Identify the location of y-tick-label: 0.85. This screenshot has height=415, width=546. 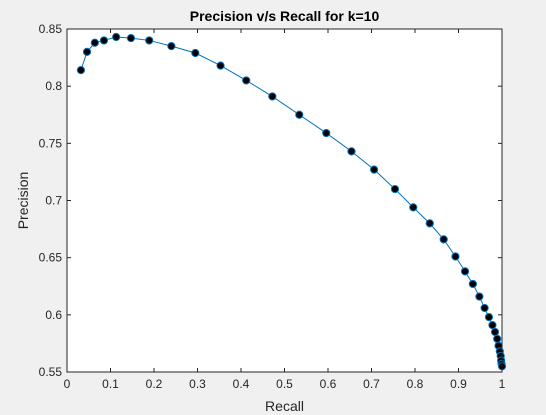
(51, 29).